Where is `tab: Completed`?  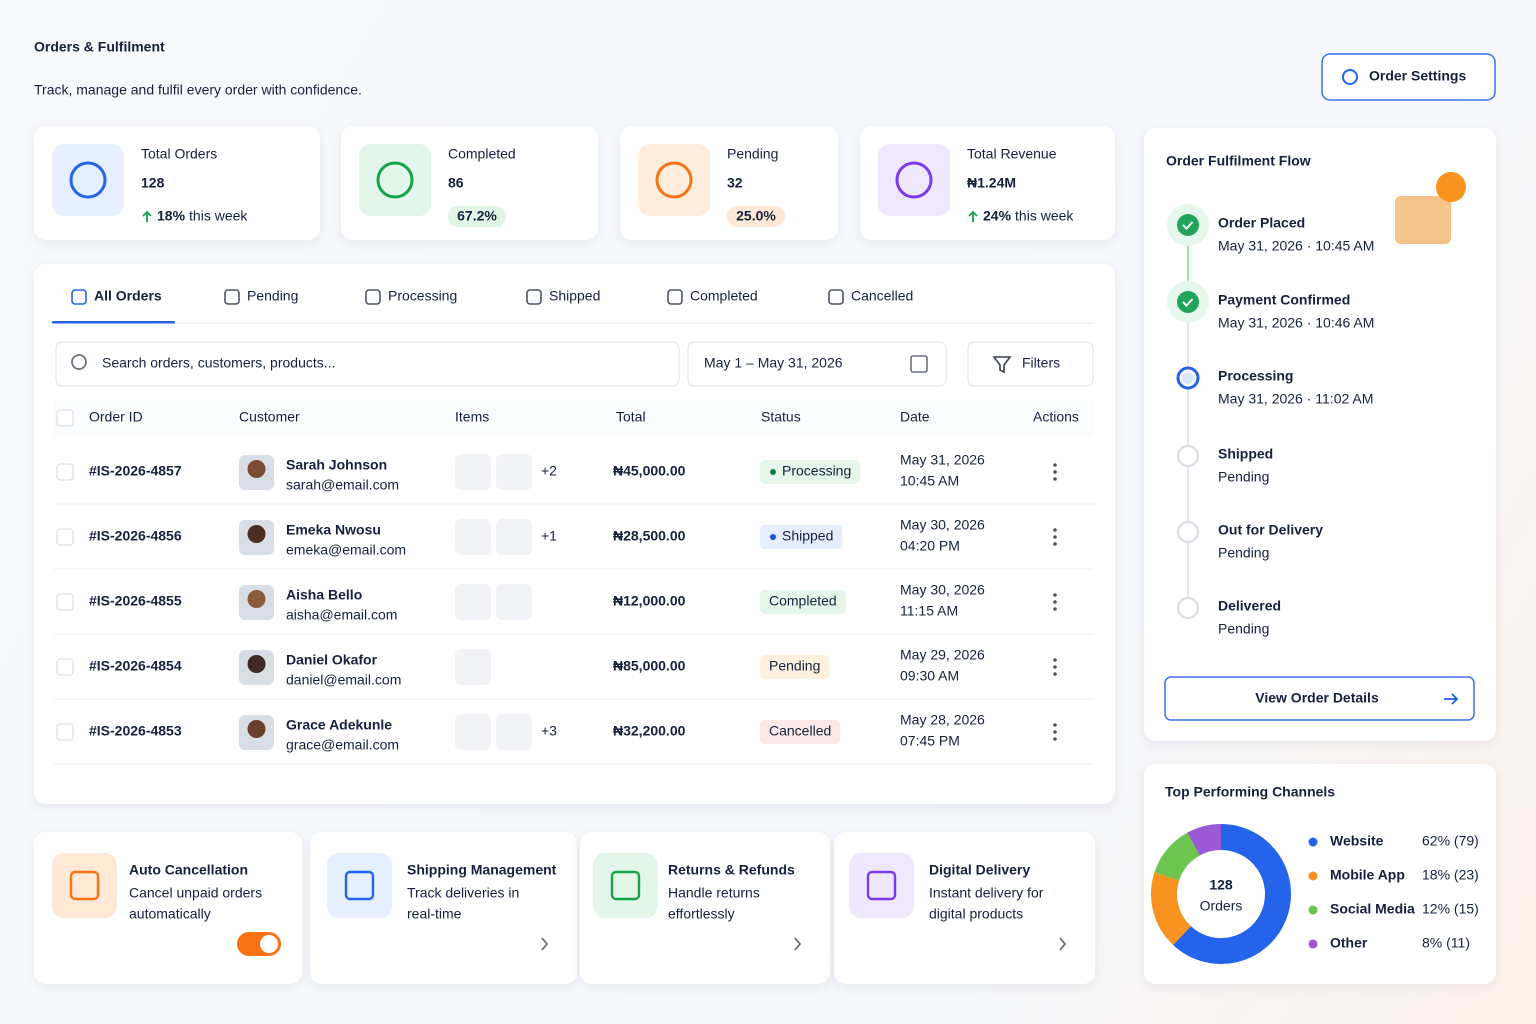
tab: Completed is located at coordinates (724, 296).